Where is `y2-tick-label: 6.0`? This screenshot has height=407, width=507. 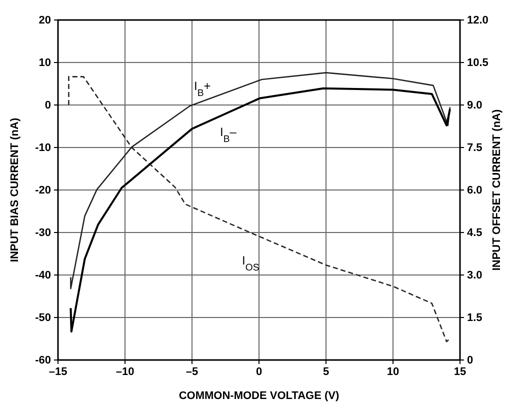
y2-tick-label: 6.0 is located at coordinates (474, 190).